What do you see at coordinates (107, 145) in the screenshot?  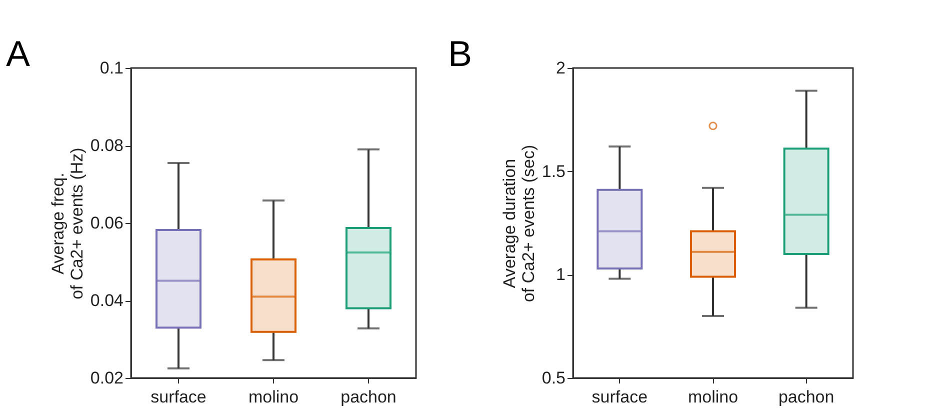 I see `y-tick-label: 0.08` at bounding box center [107, 145].